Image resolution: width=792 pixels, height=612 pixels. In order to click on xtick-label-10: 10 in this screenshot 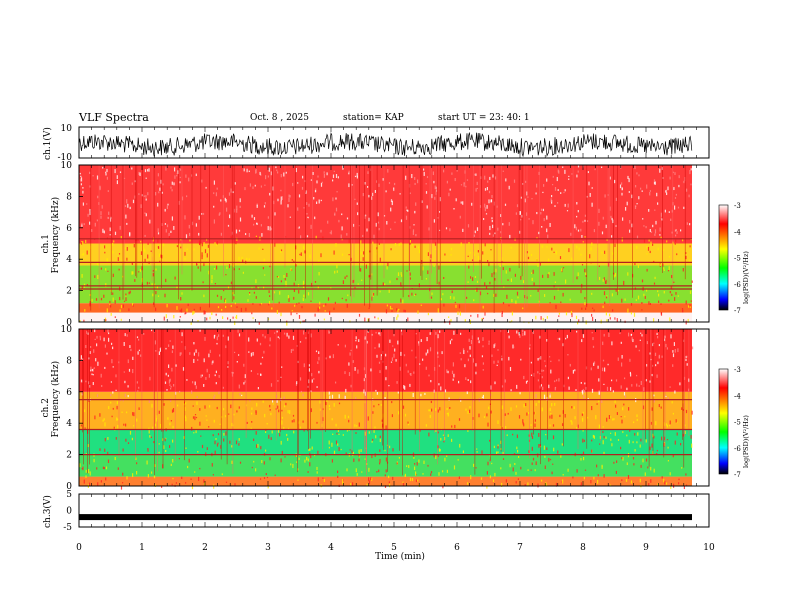, I will do `click(709, 548)`.